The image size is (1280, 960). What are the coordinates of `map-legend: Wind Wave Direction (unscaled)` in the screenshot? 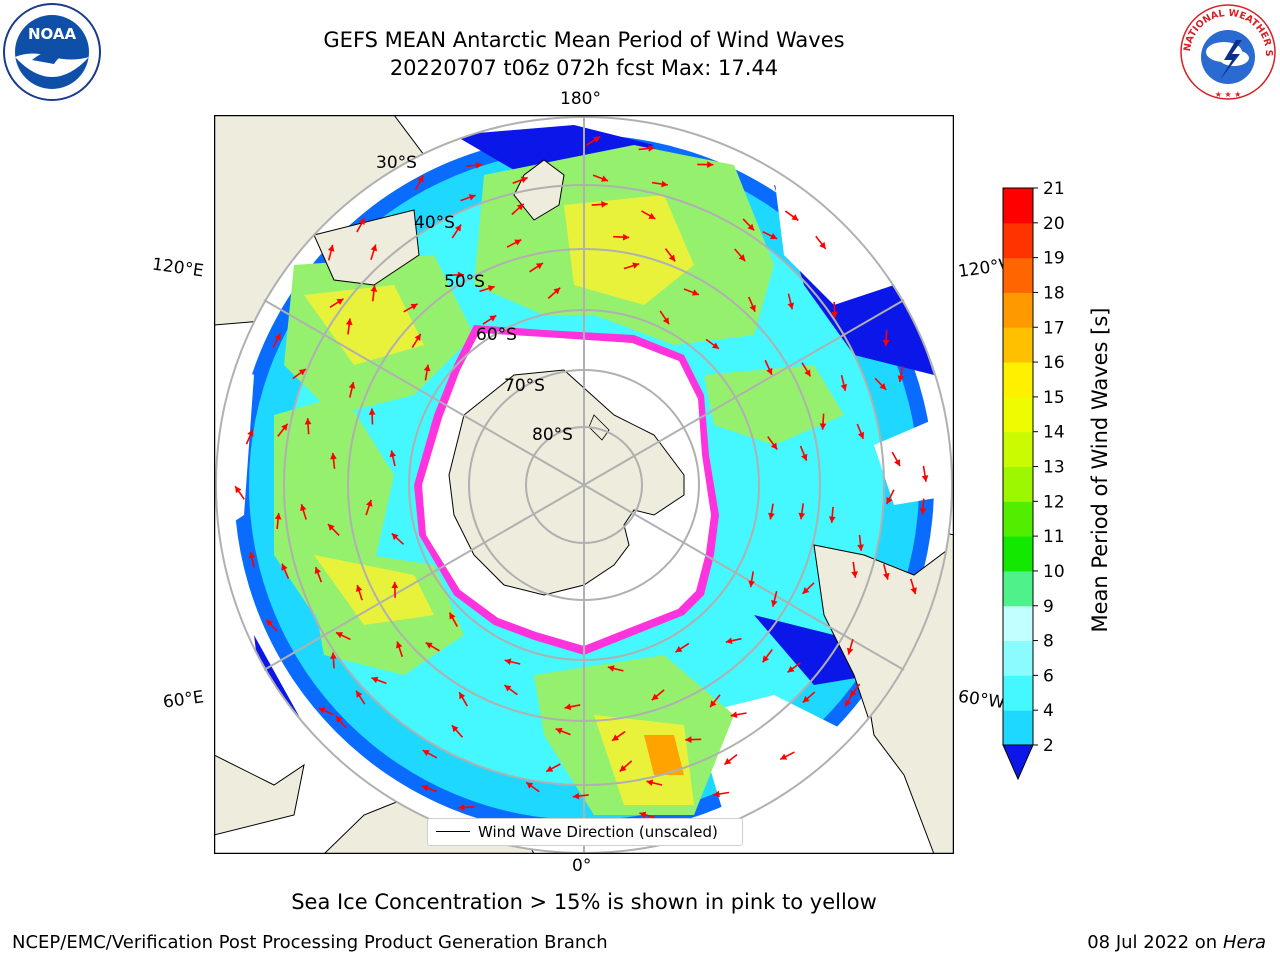 It's located at (585, 832).